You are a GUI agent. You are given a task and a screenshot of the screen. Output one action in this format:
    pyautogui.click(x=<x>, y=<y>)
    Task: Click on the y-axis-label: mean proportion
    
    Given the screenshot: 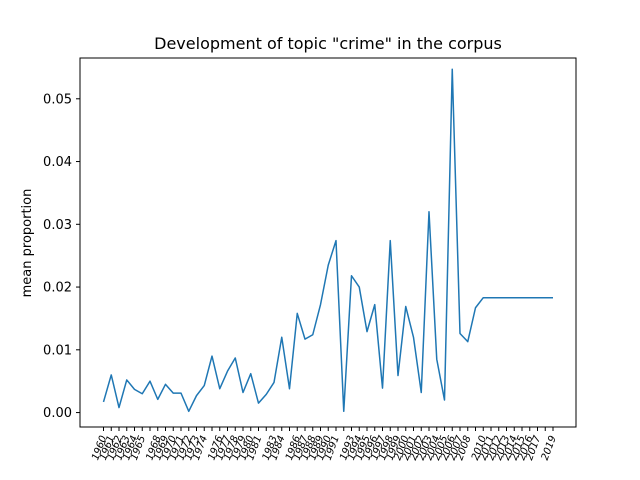 What is the action you would take?
    pyautogui.click(x=27, y=243)
    